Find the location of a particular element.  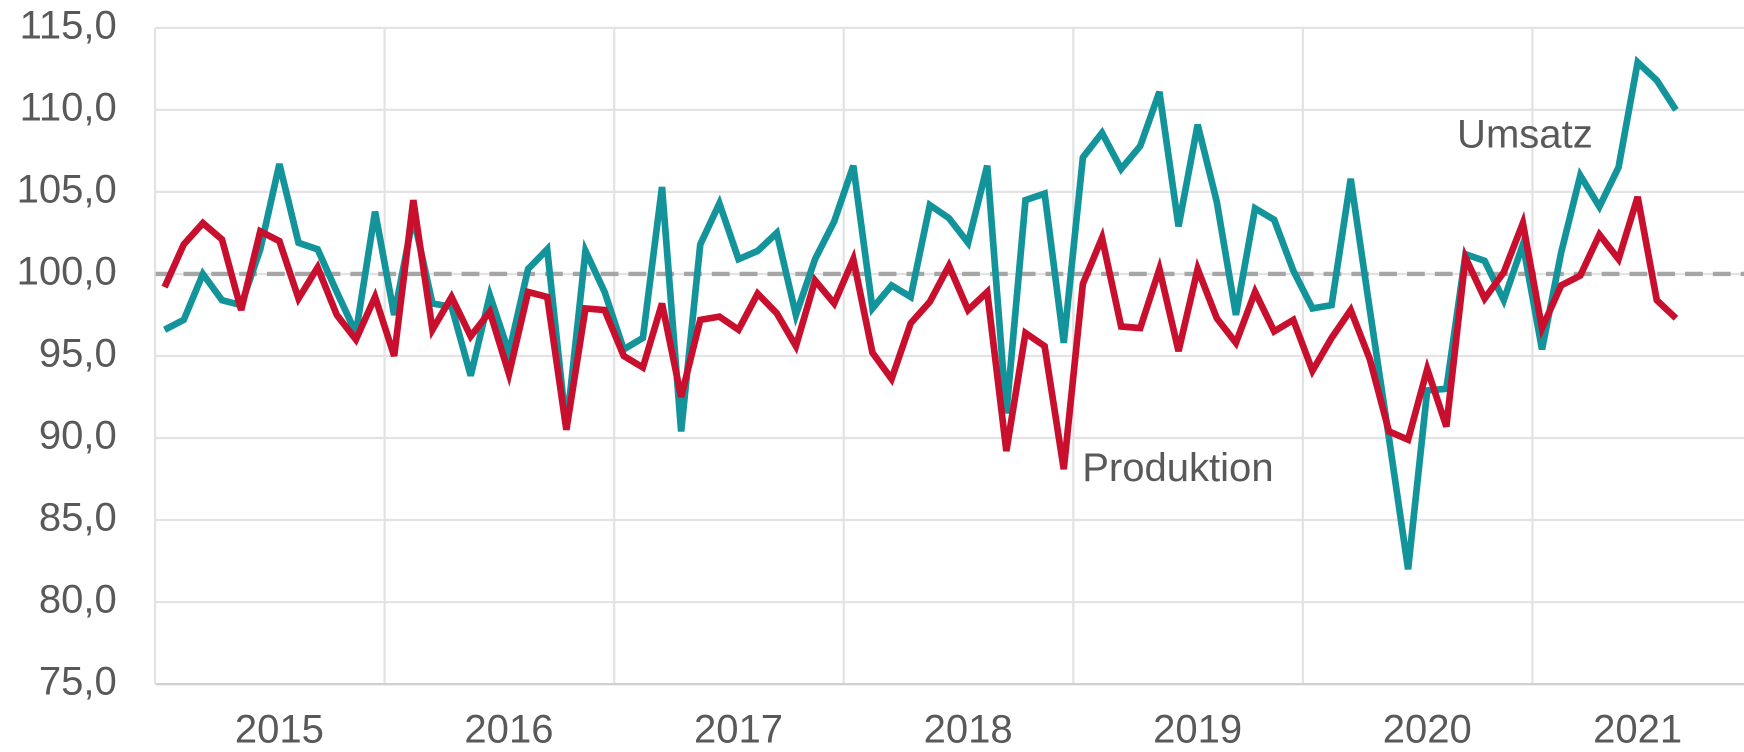

y-tick-label: 105,0 is located at coordinates (67, 190).